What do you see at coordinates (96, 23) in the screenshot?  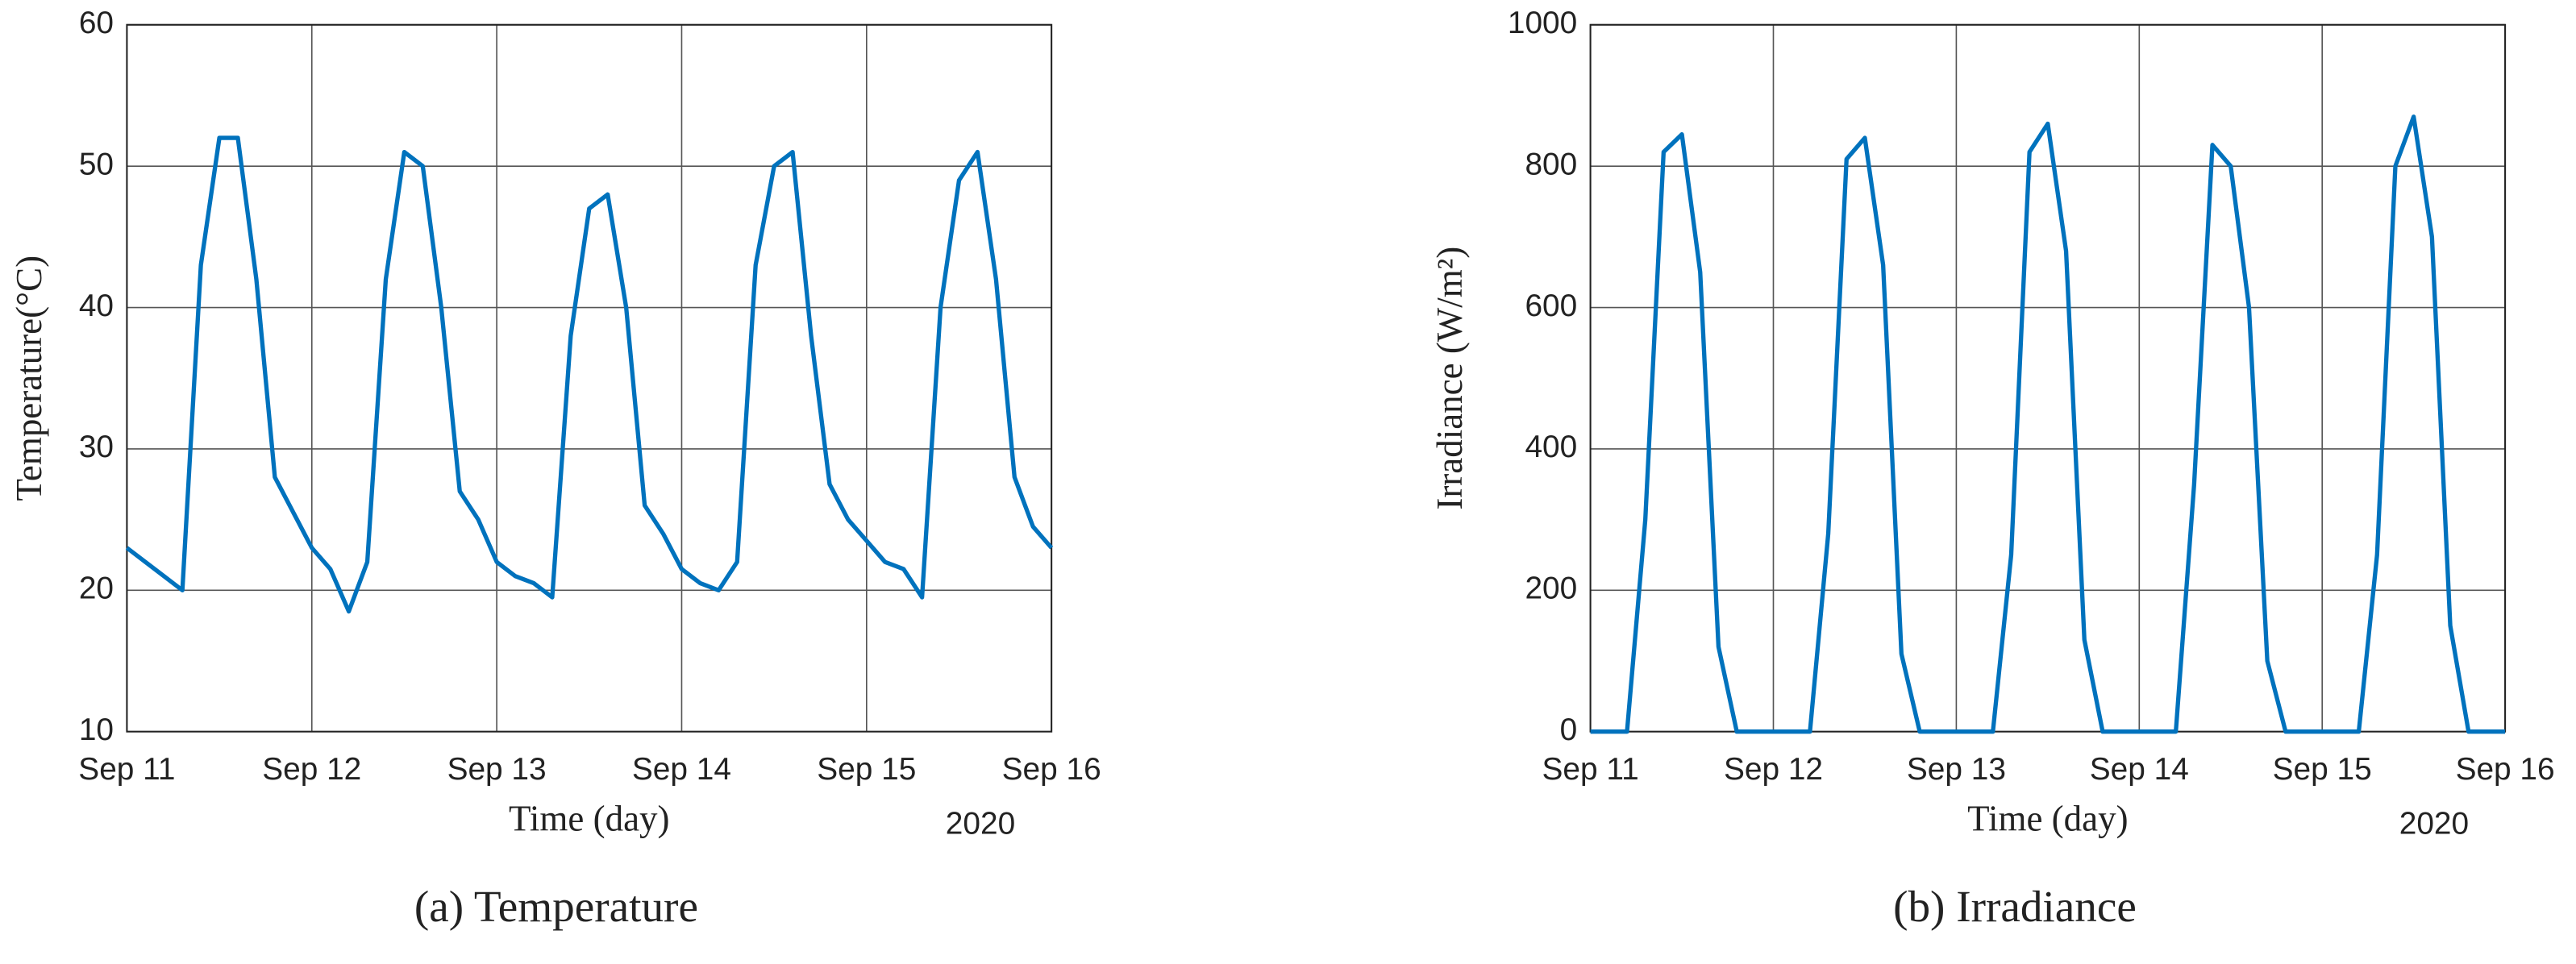 I see `y-tick-label: 60` at bounding box center [96, 23].